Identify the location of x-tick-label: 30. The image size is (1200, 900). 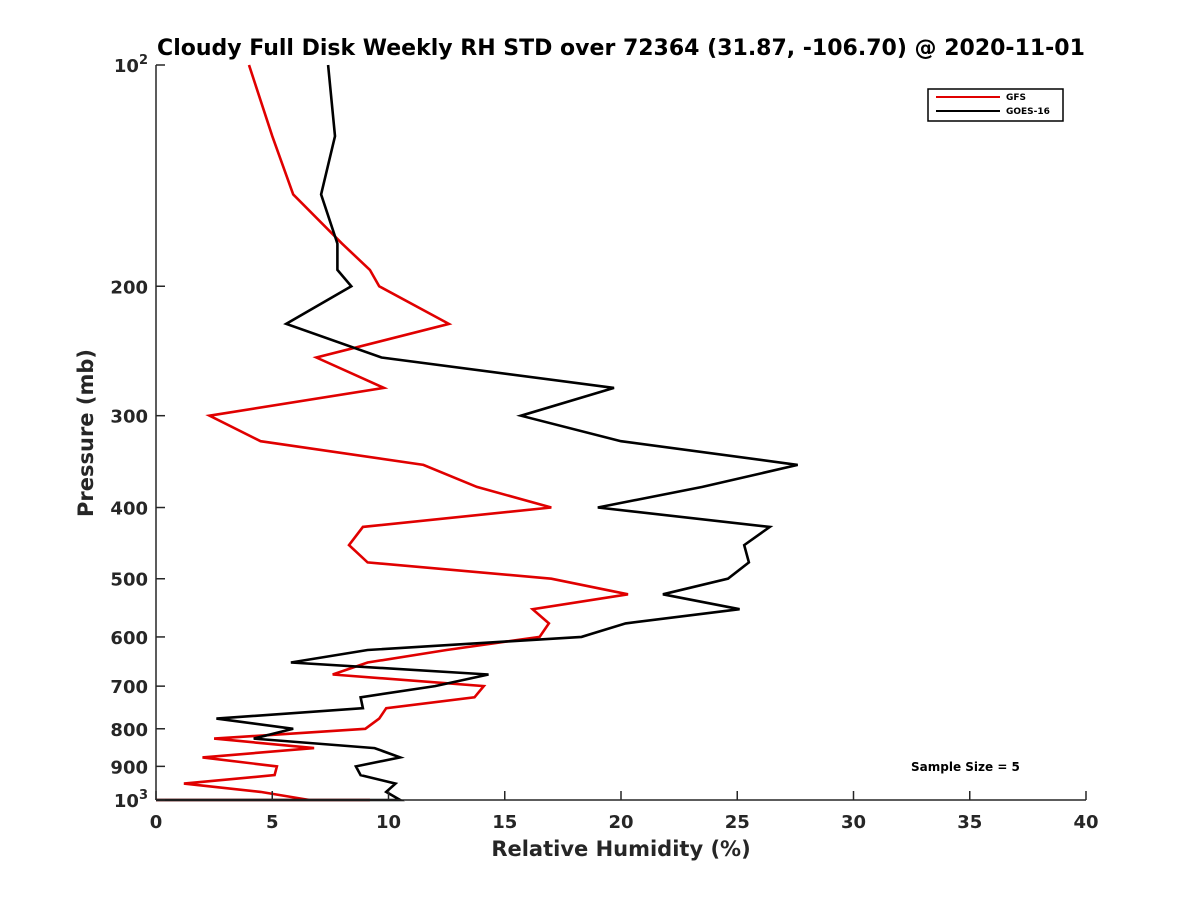
(853, 822).